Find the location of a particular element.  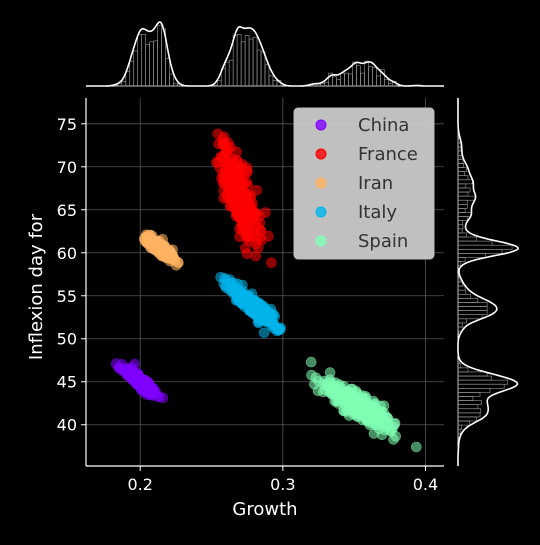

y-tick-label: 40 is located at coordinates (67, 425).